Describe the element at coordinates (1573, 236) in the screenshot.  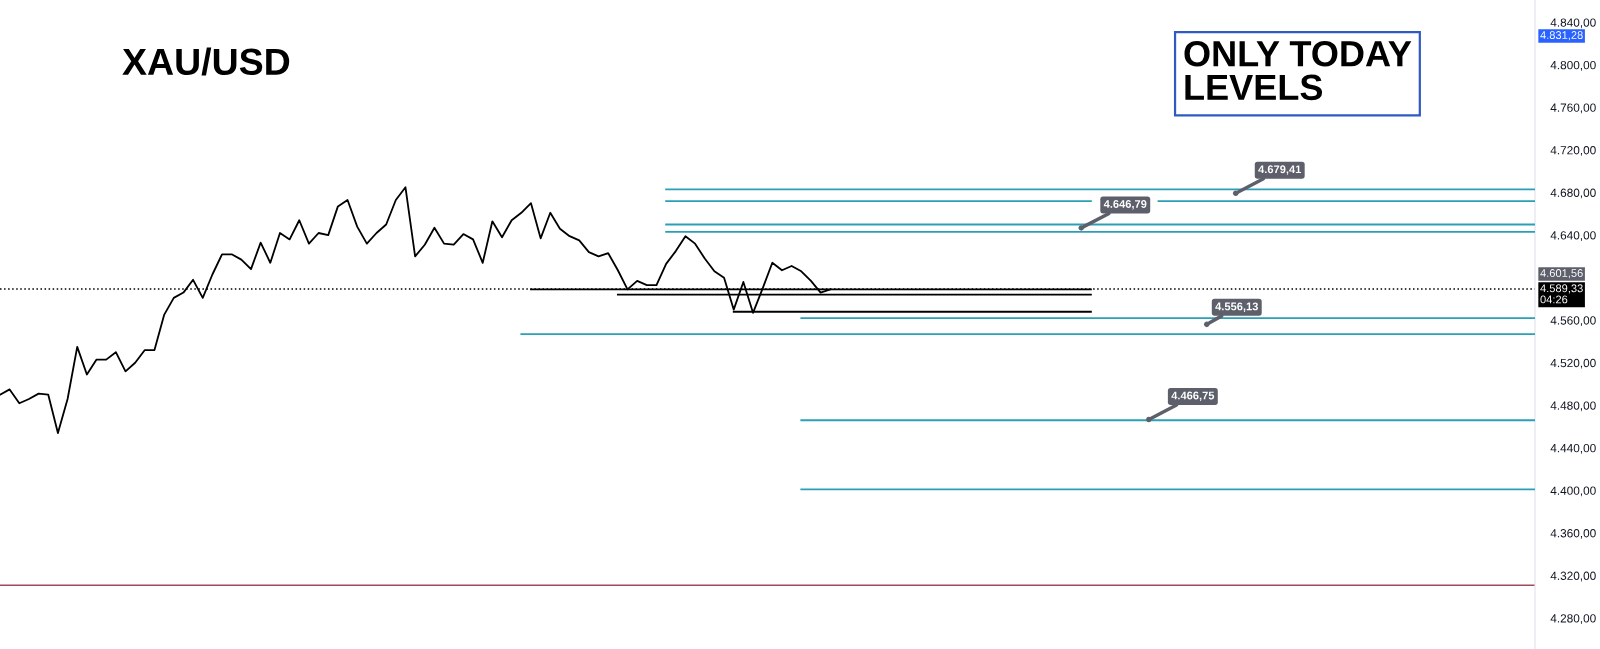
I see `y-tick-label: 4.640,00` at that location.